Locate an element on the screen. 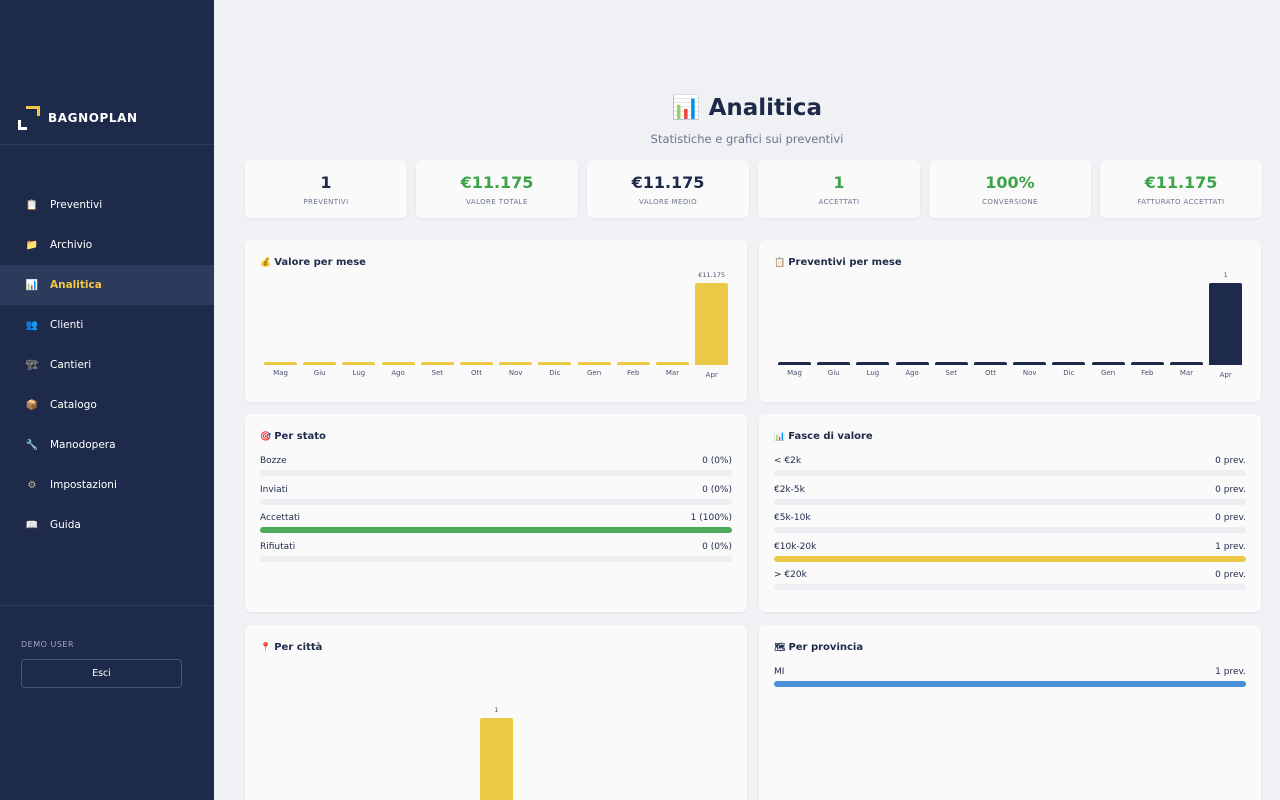 Image resolution: width=1280 pixels, height=800 pixels. kpi-card: 1 ACCETTATI is located at coordinates (839, 189).